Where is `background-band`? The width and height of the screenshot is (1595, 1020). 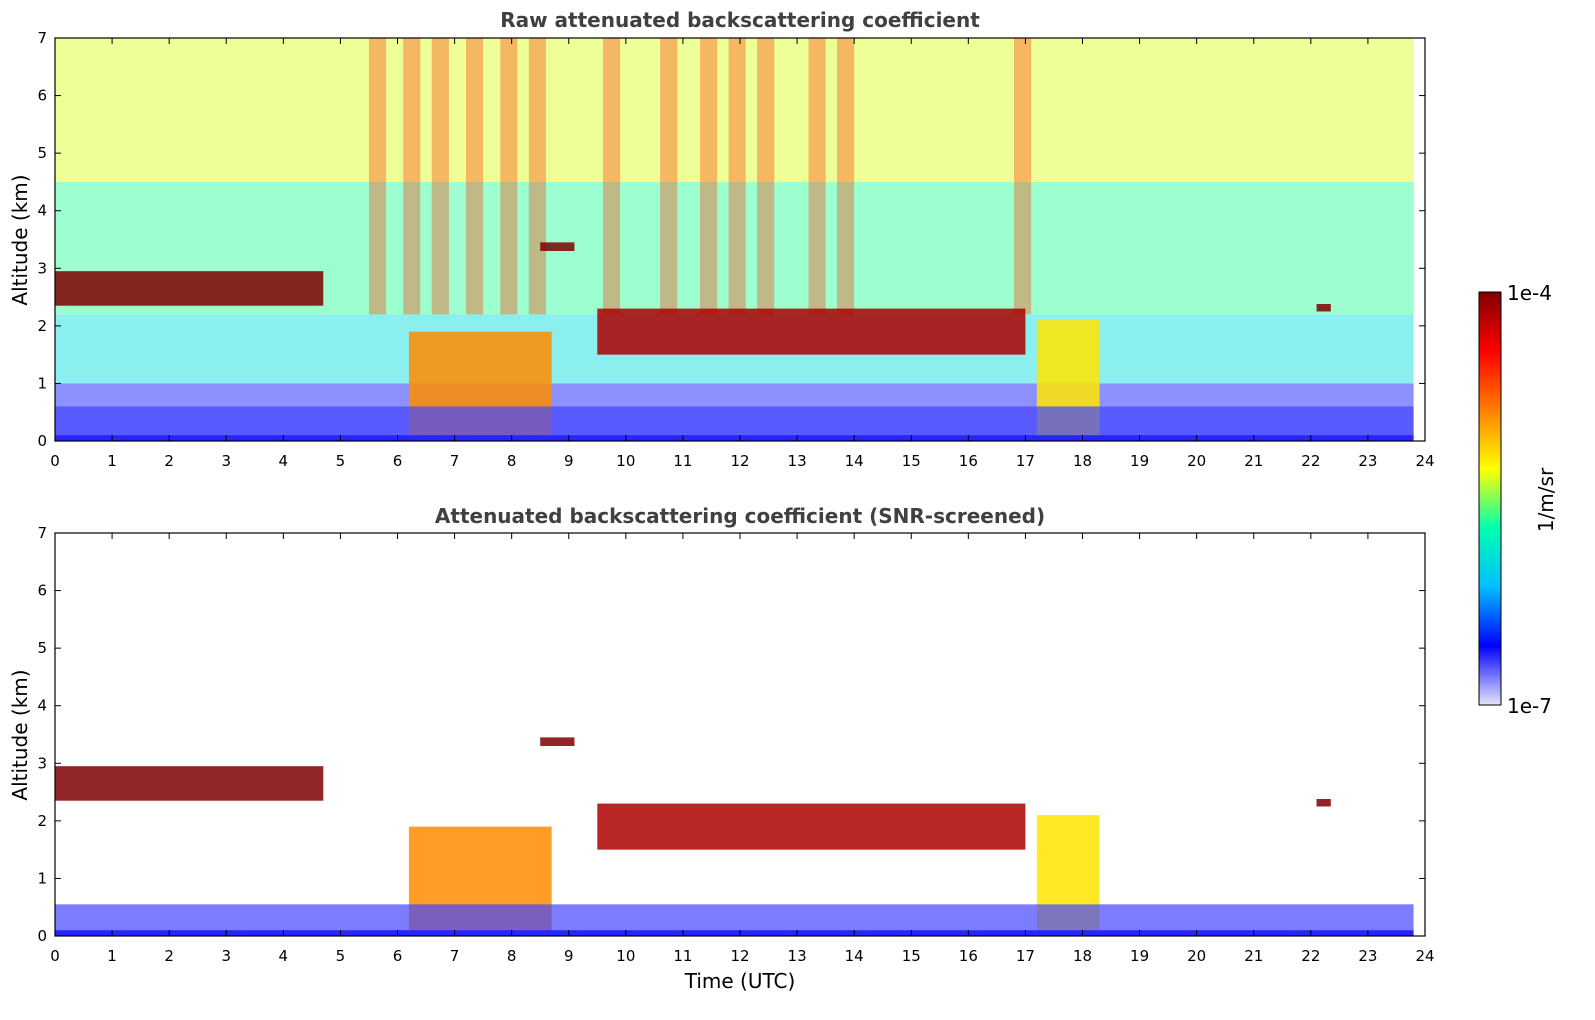 background-band is located at coordinates (734, 110).